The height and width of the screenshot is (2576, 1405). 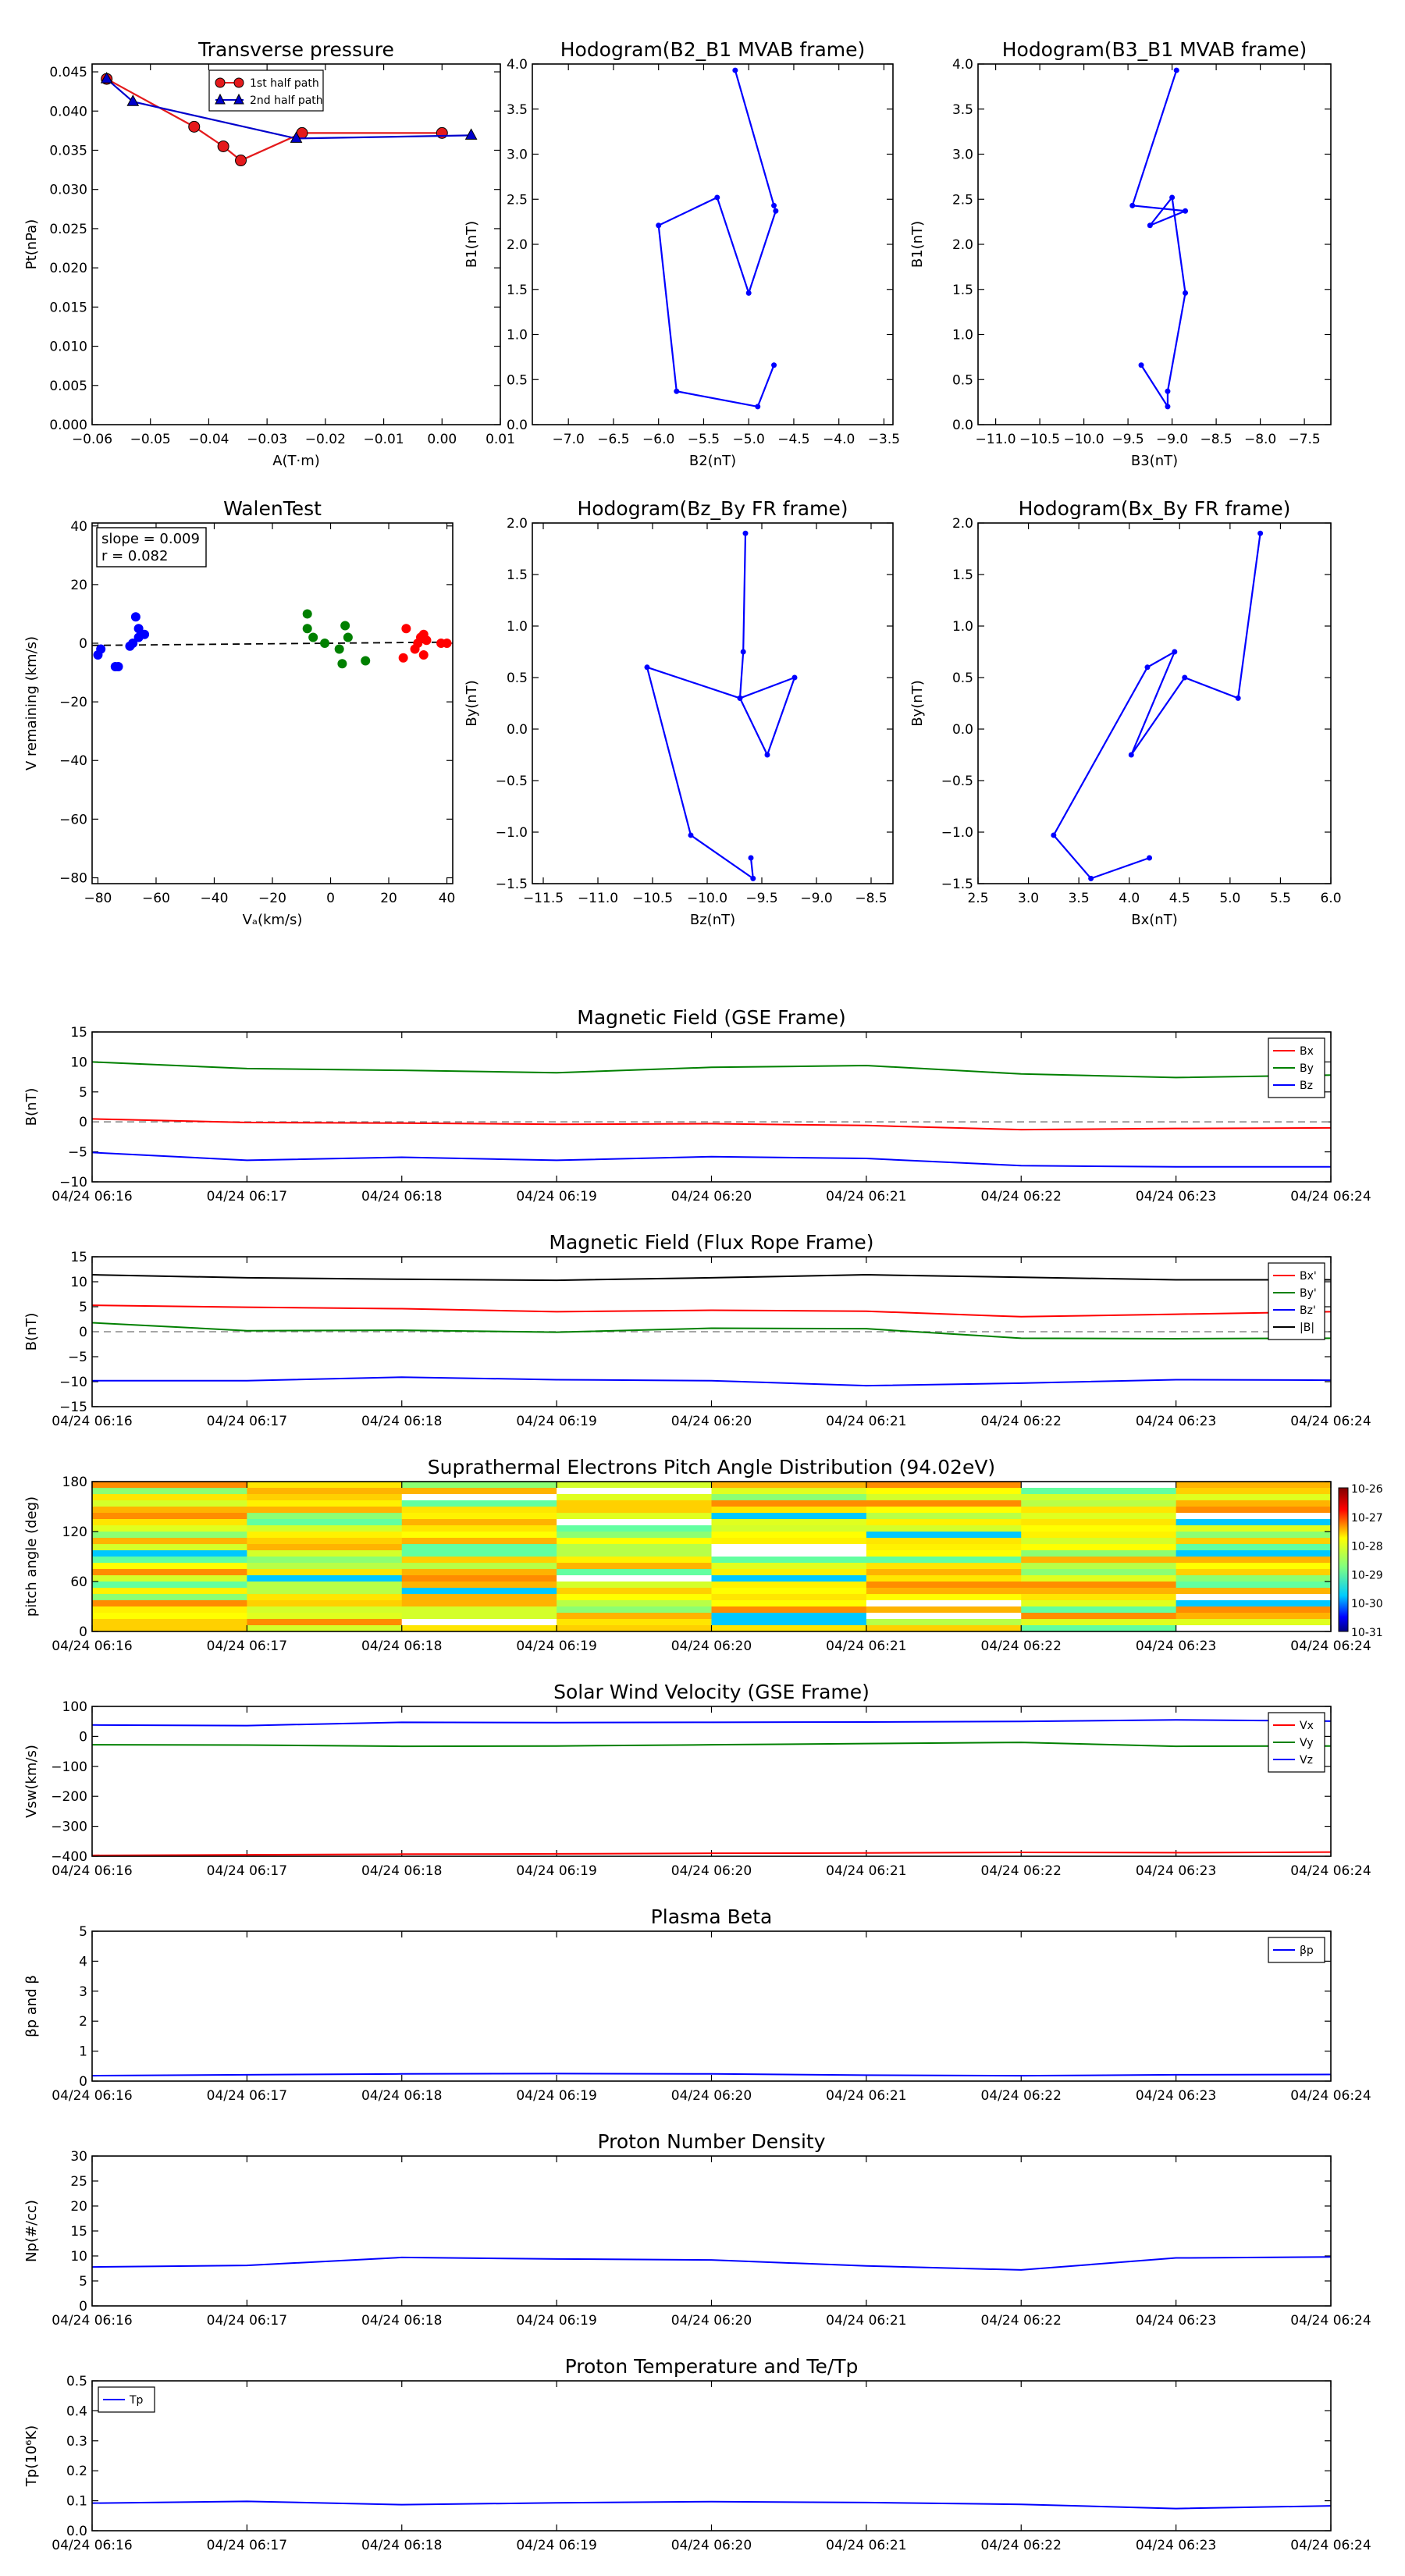 I want to click on legend-label: |B|, so click(x=1307, y=1328).